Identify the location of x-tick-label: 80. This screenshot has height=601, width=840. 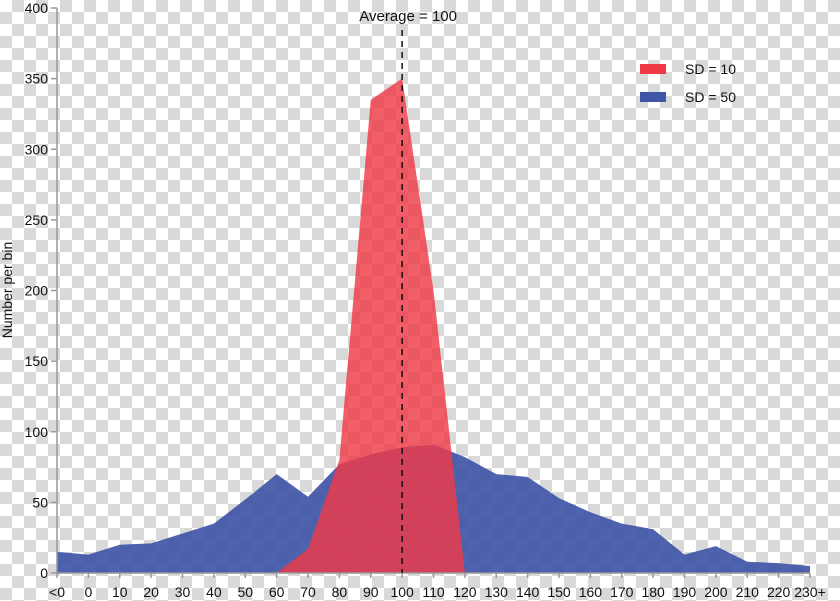
(340, 592).